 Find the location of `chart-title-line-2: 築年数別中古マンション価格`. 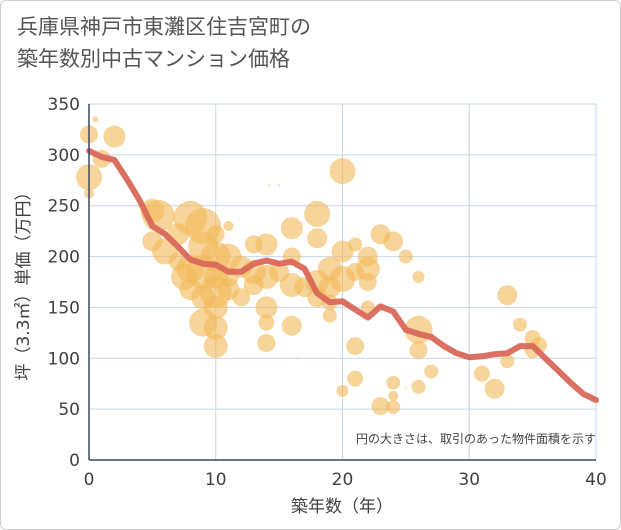

chart-title-line-2: 築年数別中古マンション価格 is located at coordinates (153, 59).